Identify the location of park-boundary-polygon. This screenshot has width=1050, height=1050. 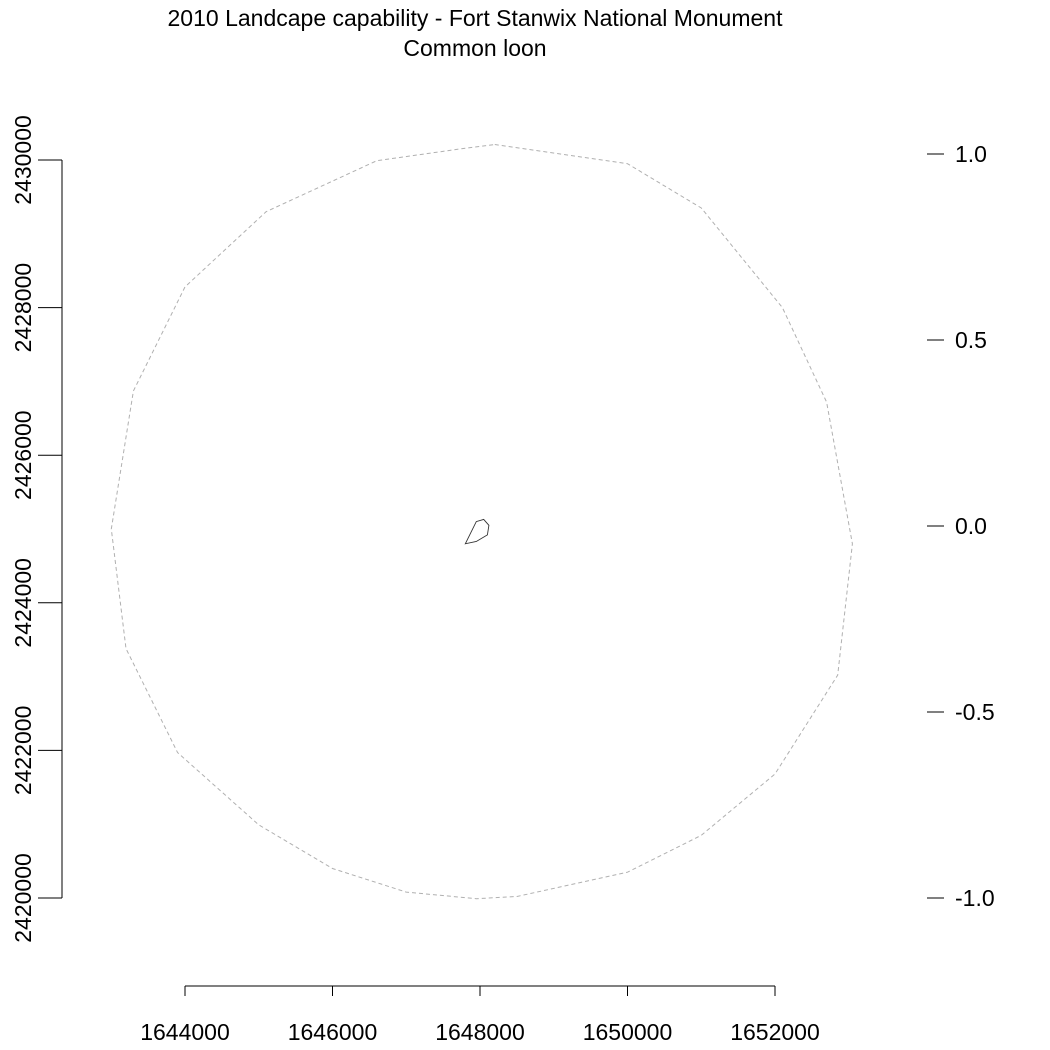
(477, 531).